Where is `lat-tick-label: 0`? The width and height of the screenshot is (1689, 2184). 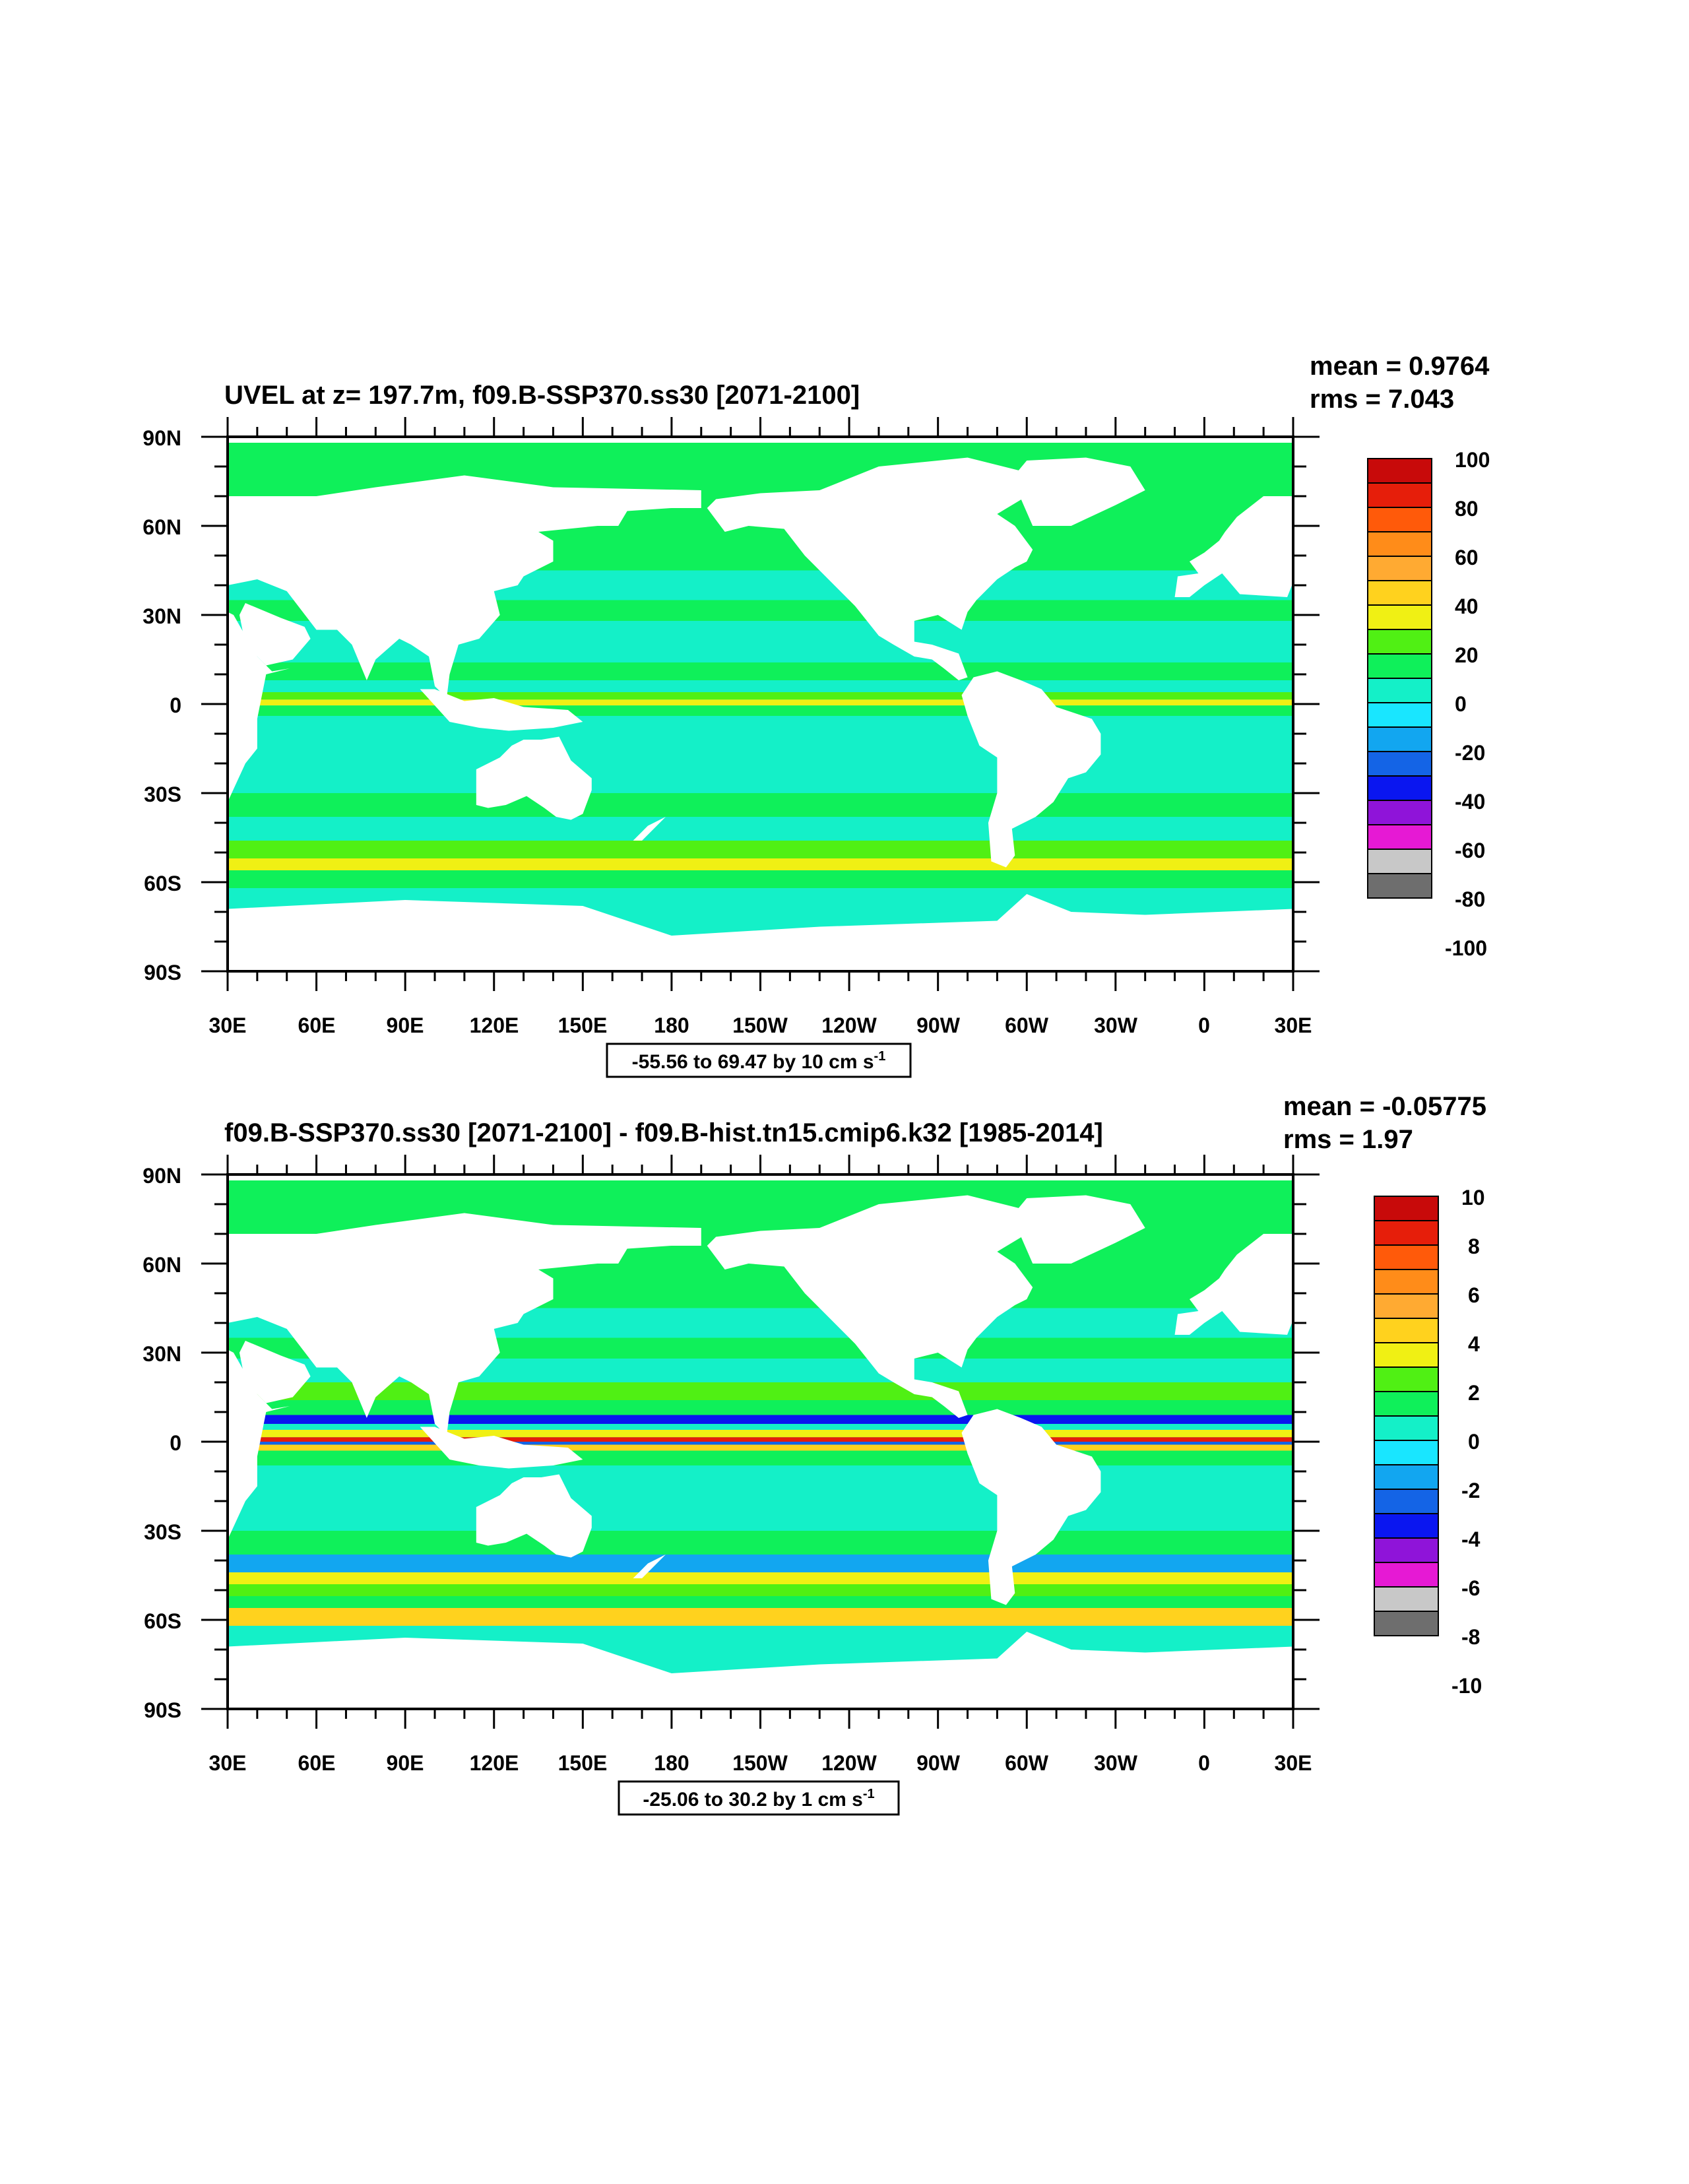
lat-tick-label: 0 is located at coordinates (175, 1443).